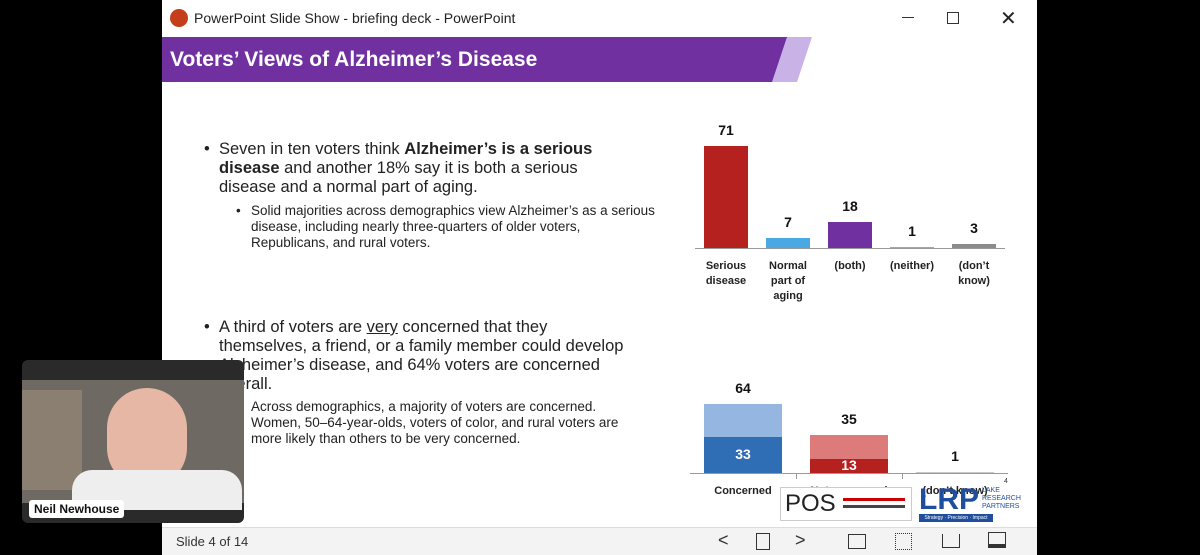 The image size is (1200, 555). What do you see at coordinates (949, 499) in the screenshot?
I see `lrp-logo: LRP` at bounding box center [949, 499].